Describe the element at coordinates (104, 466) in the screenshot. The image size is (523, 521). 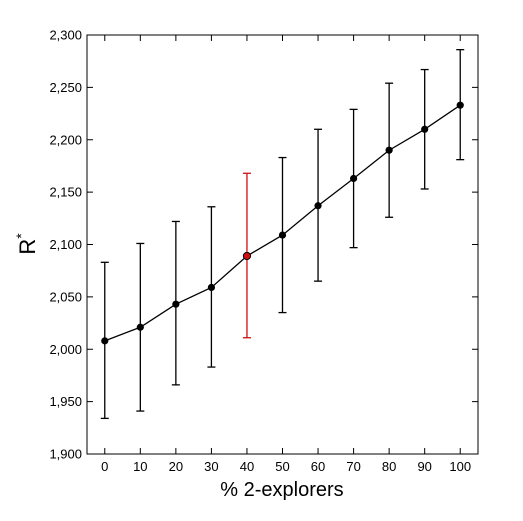
I see `x-tick-label: 0` at that location.